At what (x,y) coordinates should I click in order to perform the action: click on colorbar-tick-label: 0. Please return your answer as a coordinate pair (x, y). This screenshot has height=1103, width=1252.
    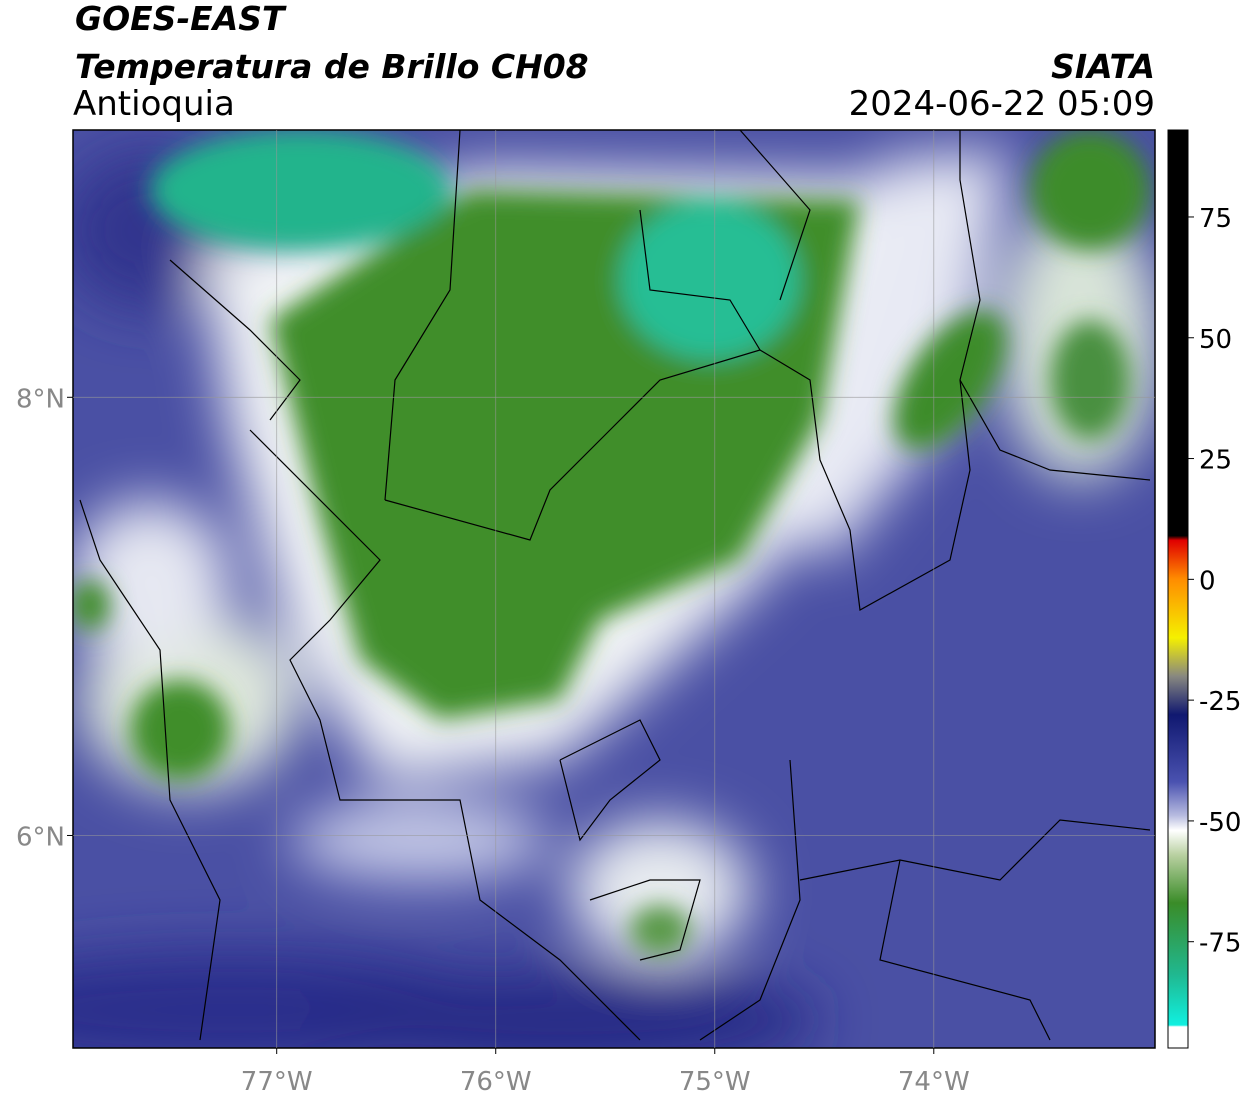
    Looking at the image, I should click on (1207, 581).